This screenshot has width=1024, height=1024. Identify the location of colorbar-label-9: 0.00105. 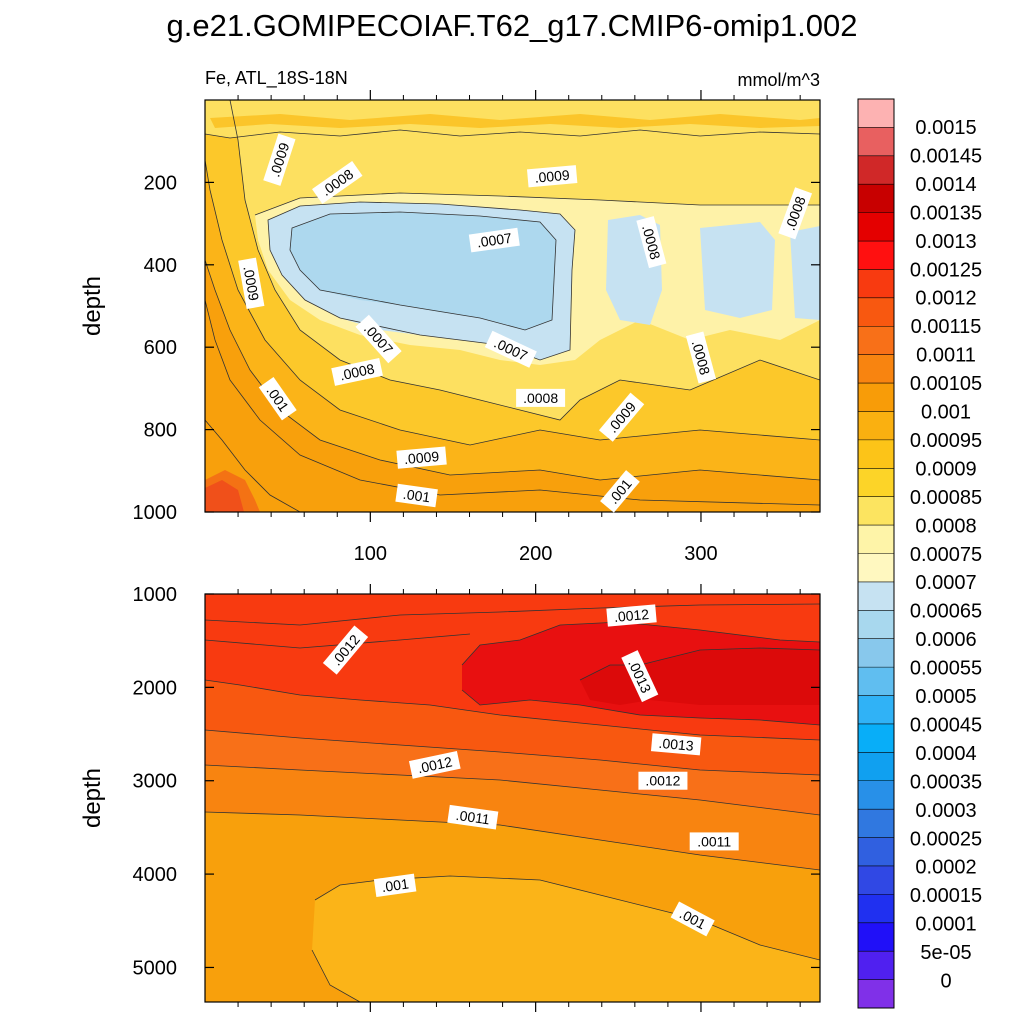
(946, 384).